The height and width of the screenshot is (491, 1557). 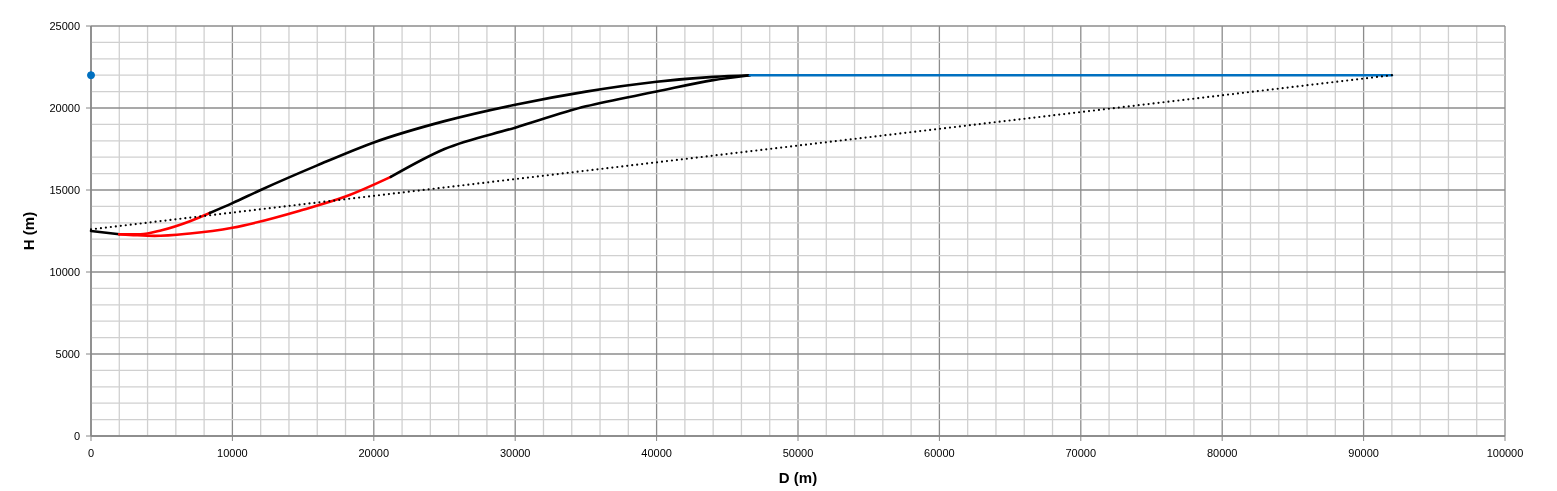 I want to click on y-tick-label: 5000, so click(x=67, y=354).